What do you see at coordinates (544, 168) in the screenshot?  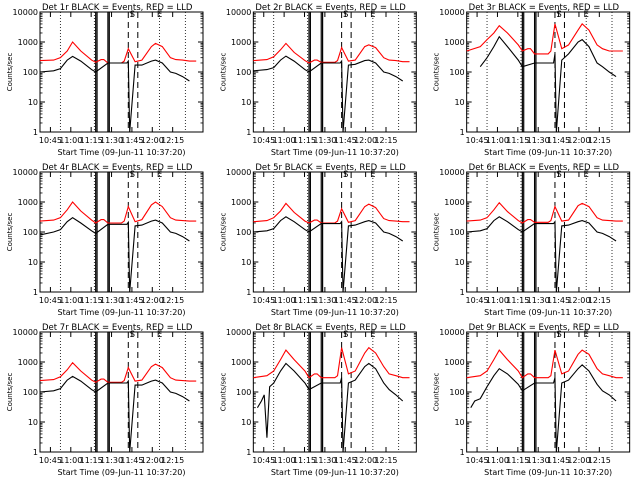 I see `chart-title: Det 6r BLACK = Events, RED = LLD` at bounding box center [544, 168].